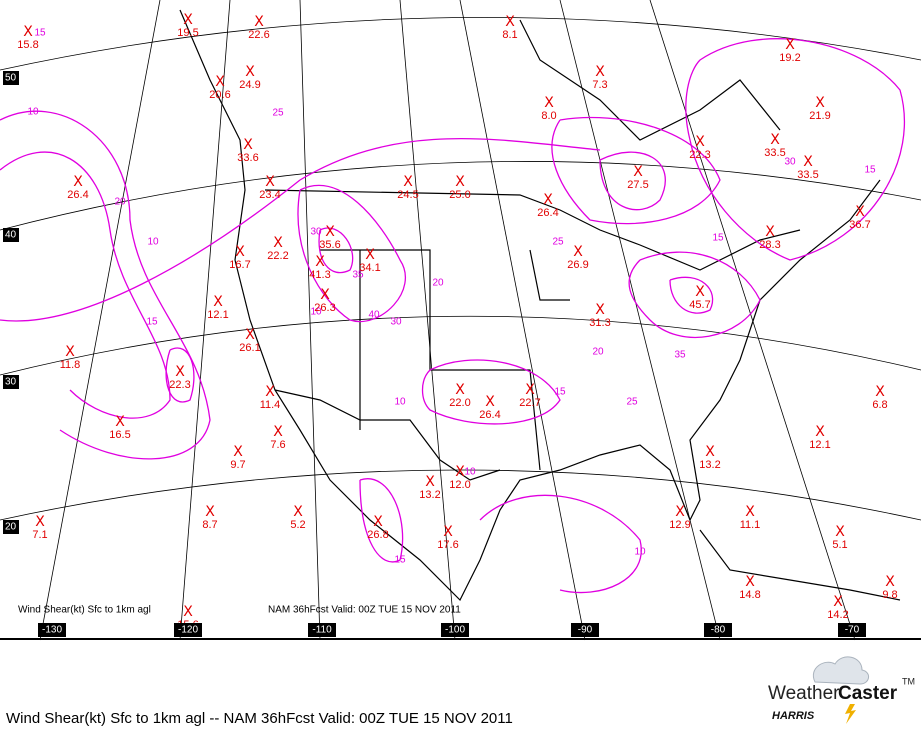 This screenshot has width=921, height=731. Describe the element at coordinates (850, 714) in the screenshot. I see `logo-bolt` at that location.